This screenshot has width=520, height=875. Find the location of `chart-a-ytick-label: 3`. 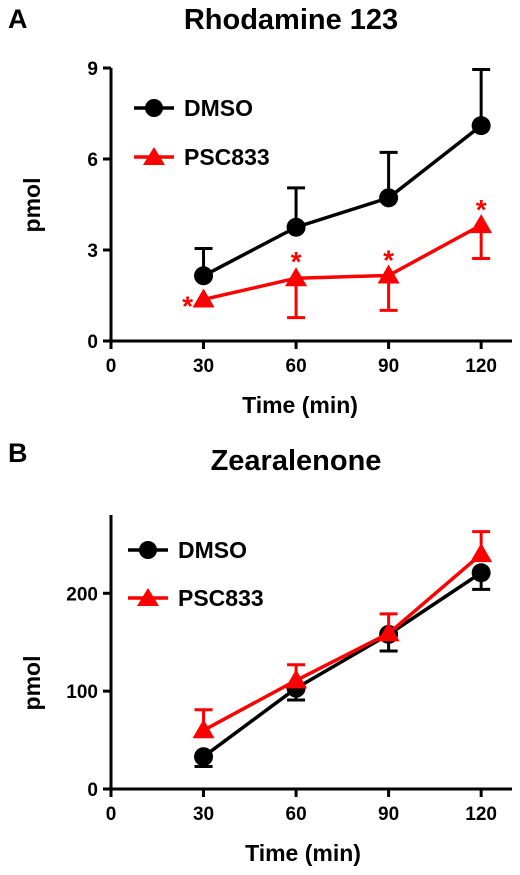

chart-a-ytick-label: 3 is located at coordinates (92, 251).